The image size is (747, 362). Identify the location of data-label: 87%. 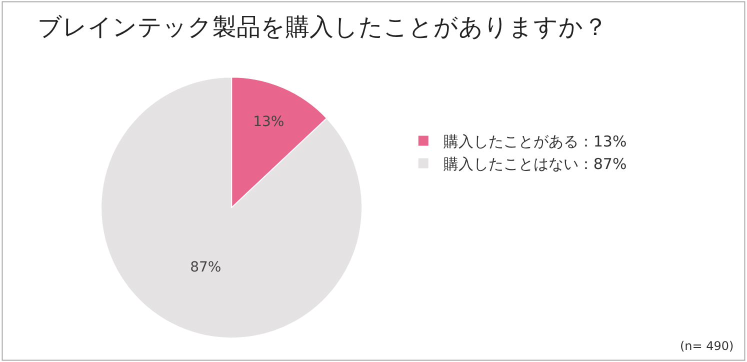
(206, 267).